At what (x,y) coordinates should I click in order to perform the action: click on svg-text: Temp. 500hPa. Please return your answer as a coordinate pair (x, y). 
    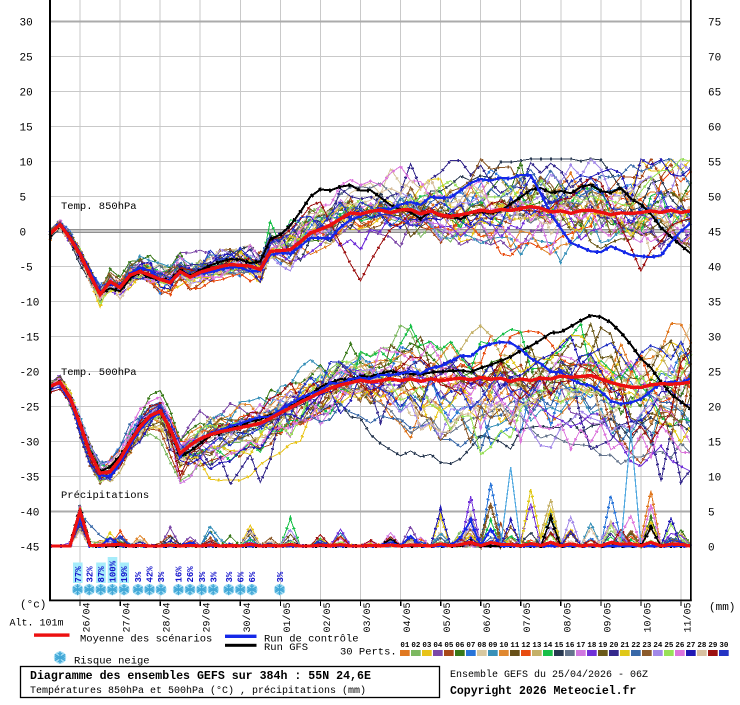
    Looking at the image, I should click on (99, 373).